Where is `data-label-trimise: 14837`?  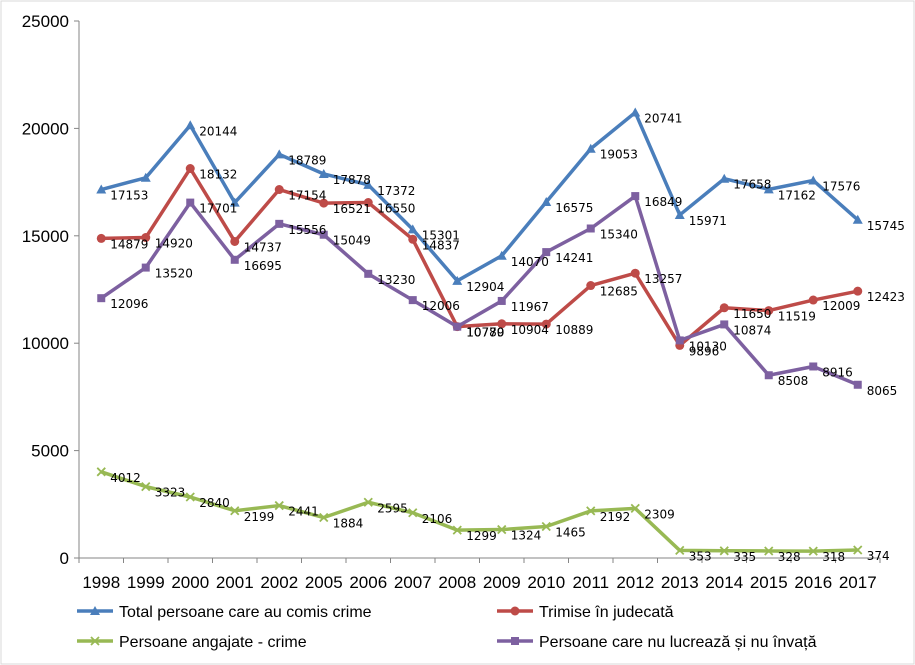
data-label-trimise: 14837 is located at coordinates (441, 245).